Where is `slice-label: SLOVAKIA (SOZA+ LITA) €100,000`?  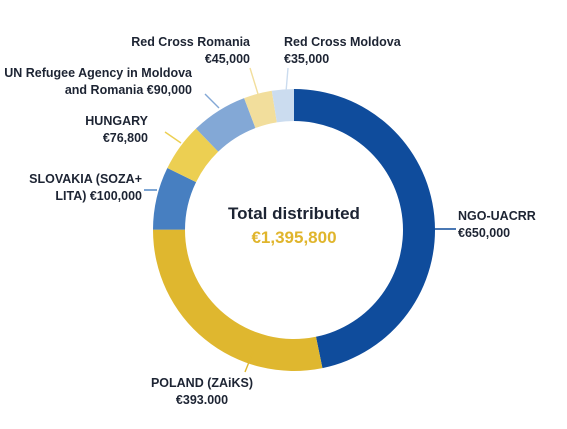
slice-label: SLOVAKIA (SOZA+ LITA) €100,000 is located at coordinates (85, 187).